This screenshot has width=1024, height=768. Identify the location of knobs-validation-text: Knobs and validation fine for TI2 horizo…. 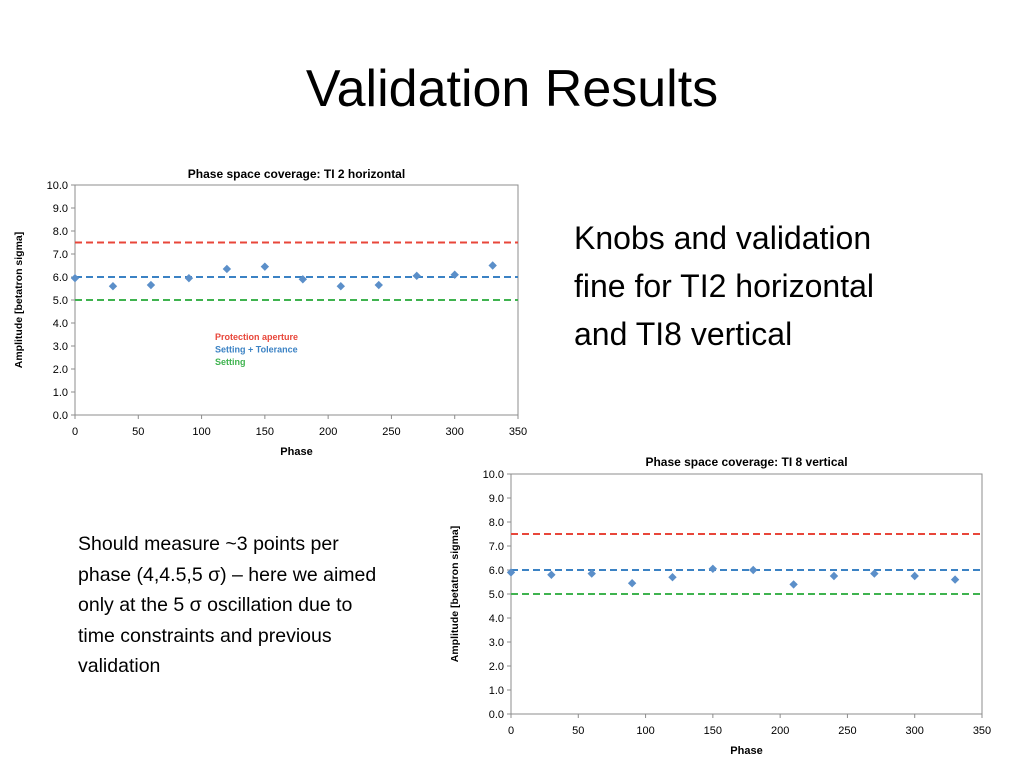
(724, 286).